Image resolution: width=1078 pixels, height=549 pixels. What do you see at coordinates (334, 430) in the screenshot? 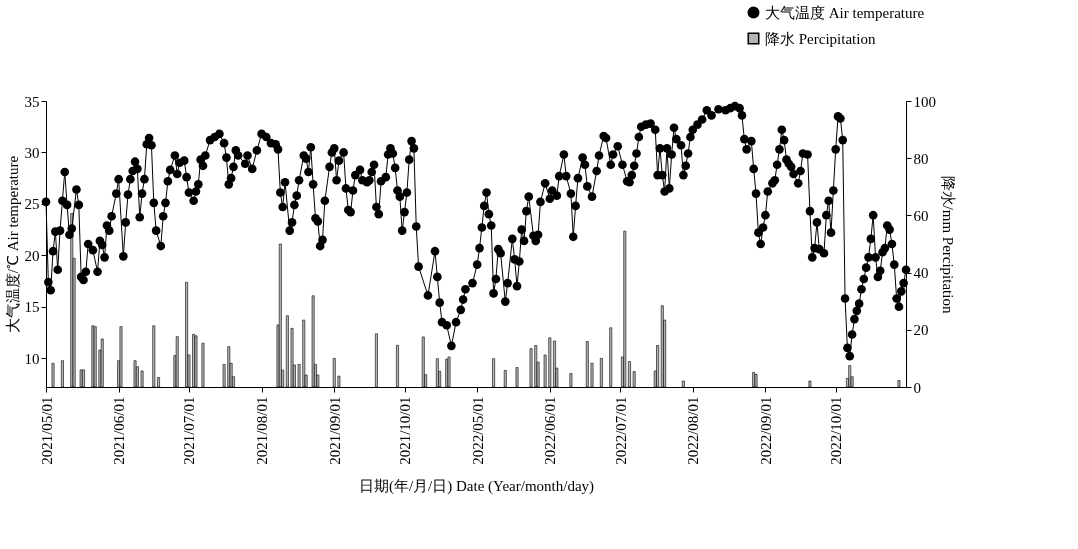
I see `x-tick-label: 2021/09/01` at bounding box center [334, 430].